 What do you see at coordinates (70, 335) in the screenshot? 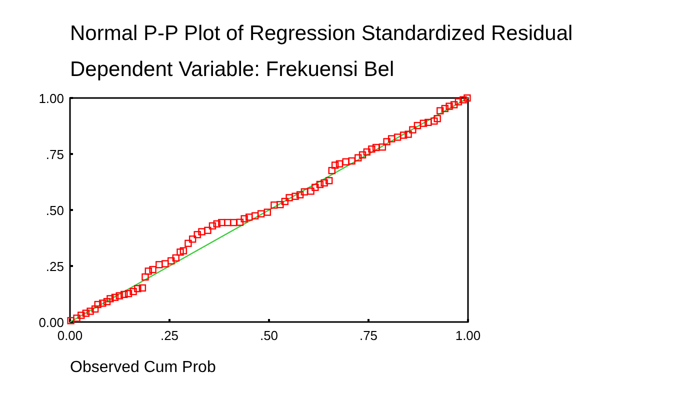
I see `x-tick-label: 0.00` at bounding box center [70, 335].